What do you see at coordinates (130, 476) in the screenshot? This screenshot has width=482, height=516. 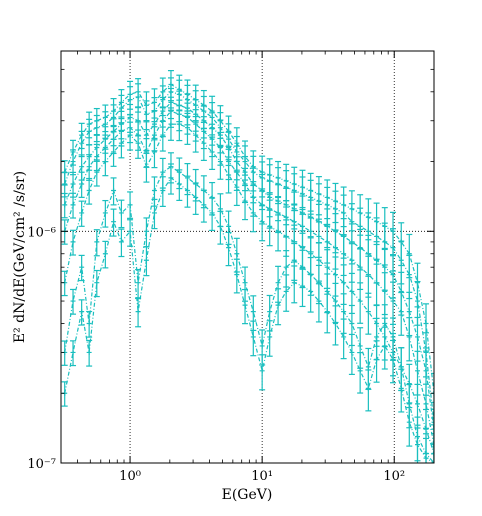 I see `x-tick-label: 10⁰` at bounding box center [130, 476].